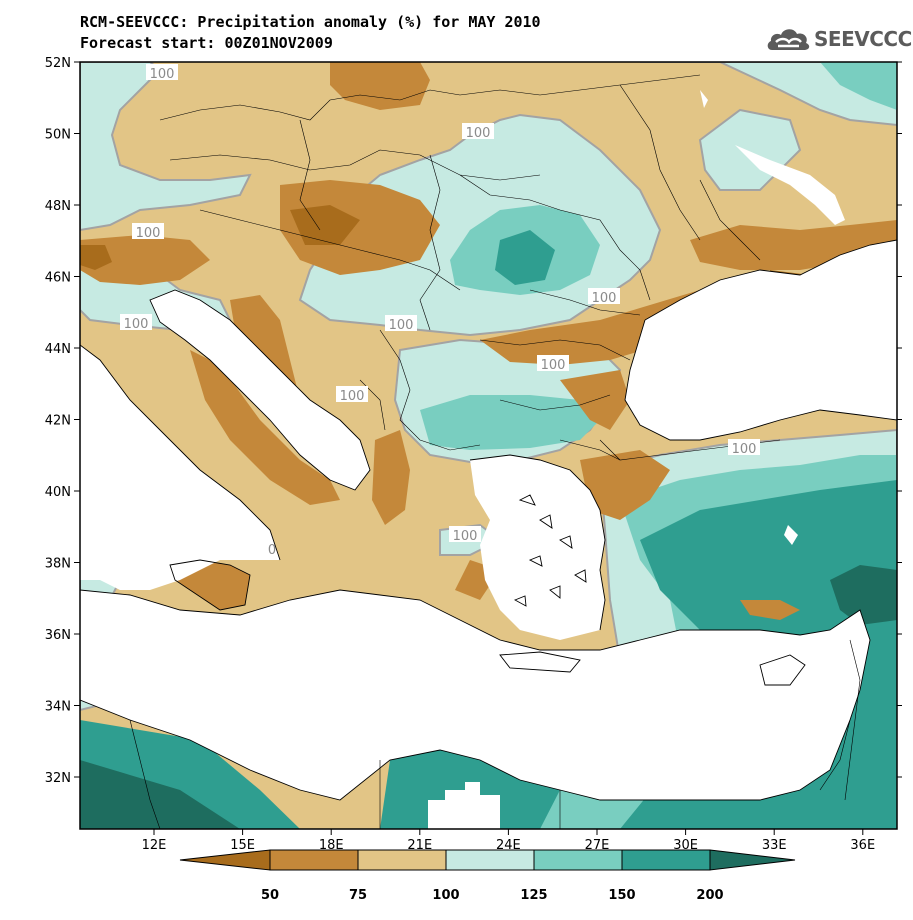  What do you see at coordinates (445, 895) in the screenshot?
I see `colorbar-label: 100` at bounding box center [445, 895].